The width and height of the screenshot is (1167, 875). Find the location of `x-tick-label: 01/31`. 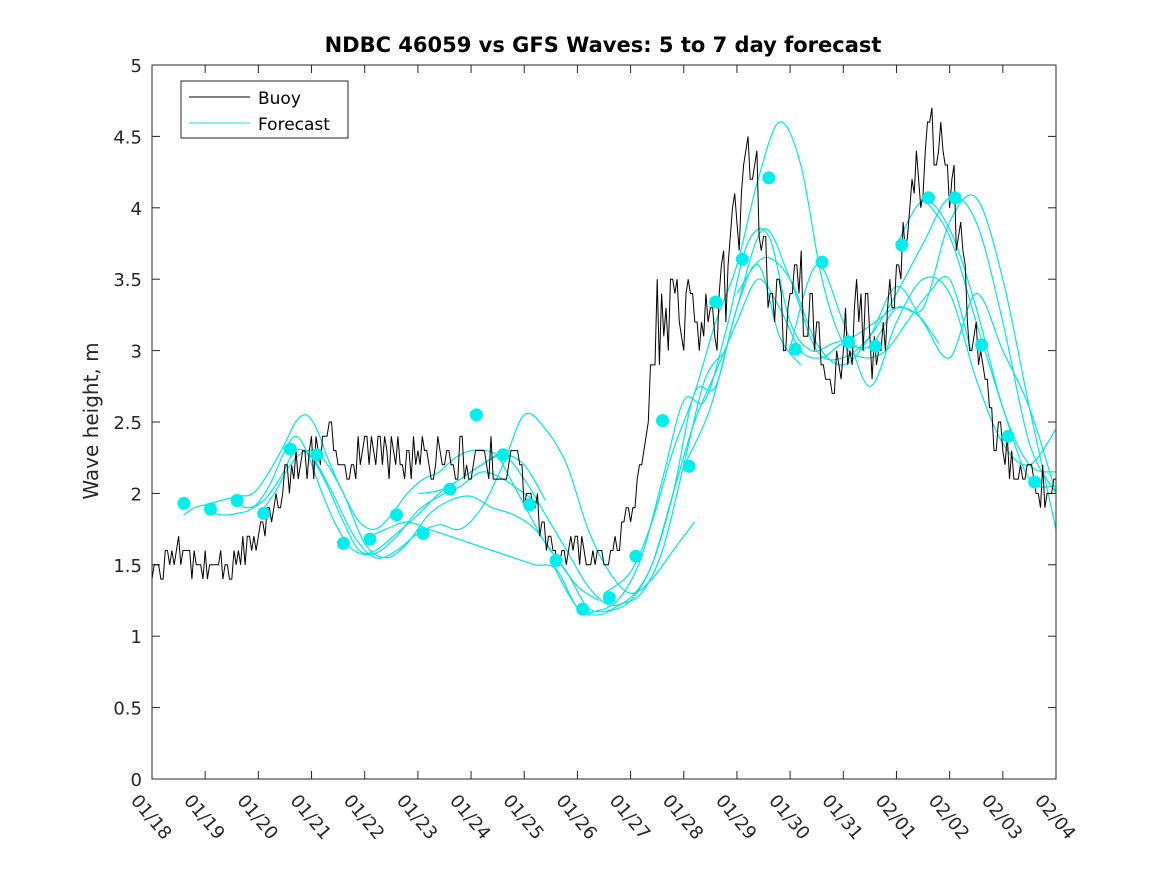

x-tick-label: 01/31 is located at coordinates (841, 817).